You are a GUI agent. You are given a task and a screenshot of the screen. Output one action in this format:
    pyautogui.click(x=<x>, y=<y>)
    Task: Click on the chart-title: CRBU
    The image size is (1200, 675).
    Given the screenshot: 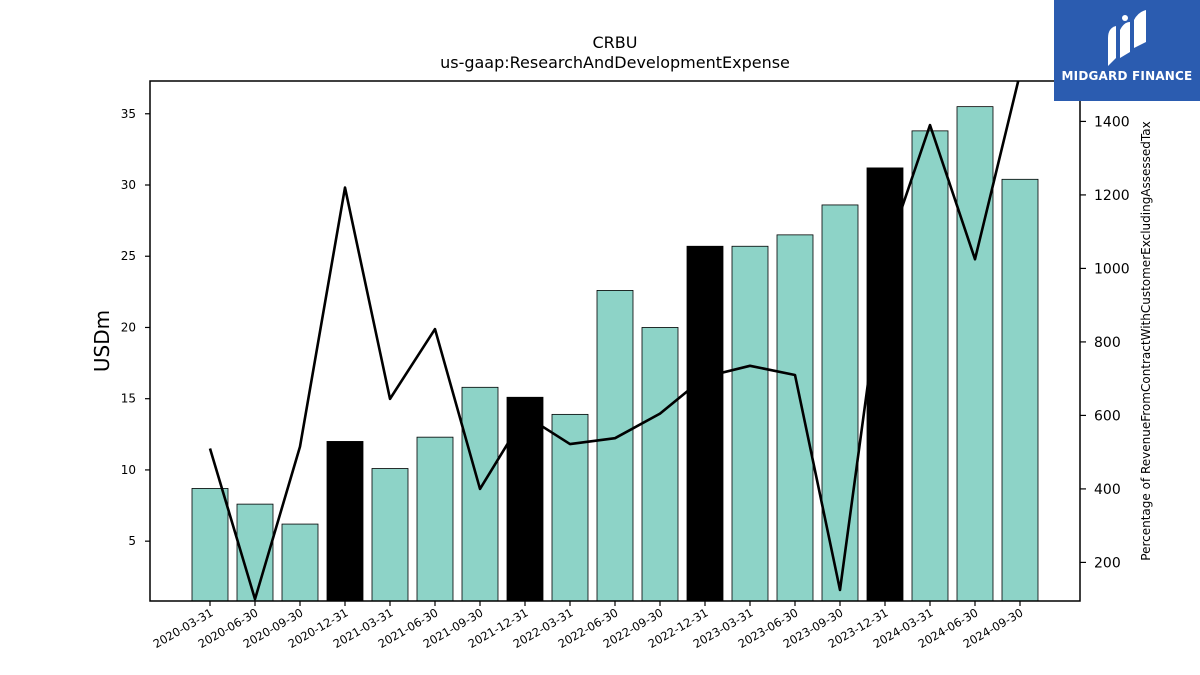 What is the action you would take?
    pyautogui.click(x=615, y=42)
    